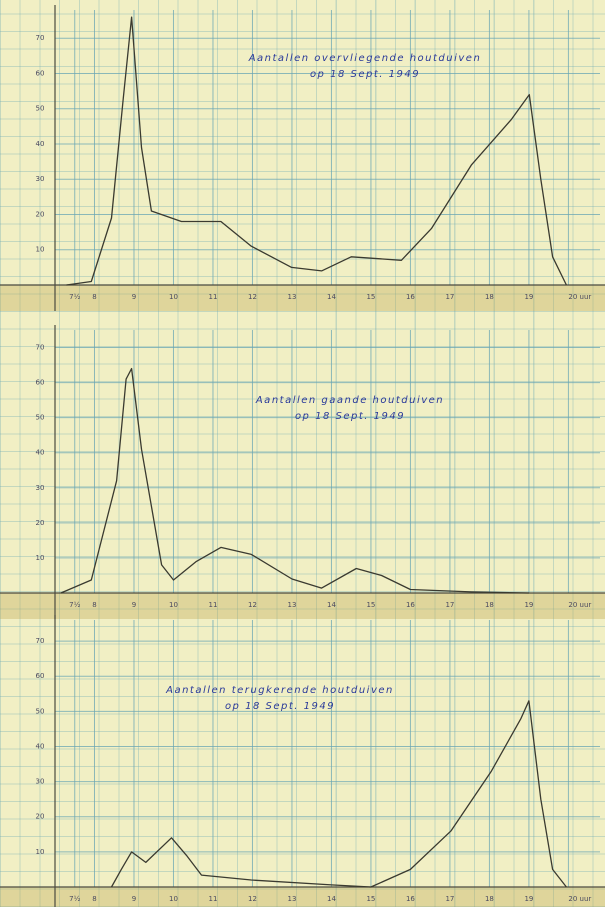  What do you see at coordinates (349, 400) in the screenshot?
I see `chart-title: Aantallen gaande houtduiven` at bounding box center [349, 400].